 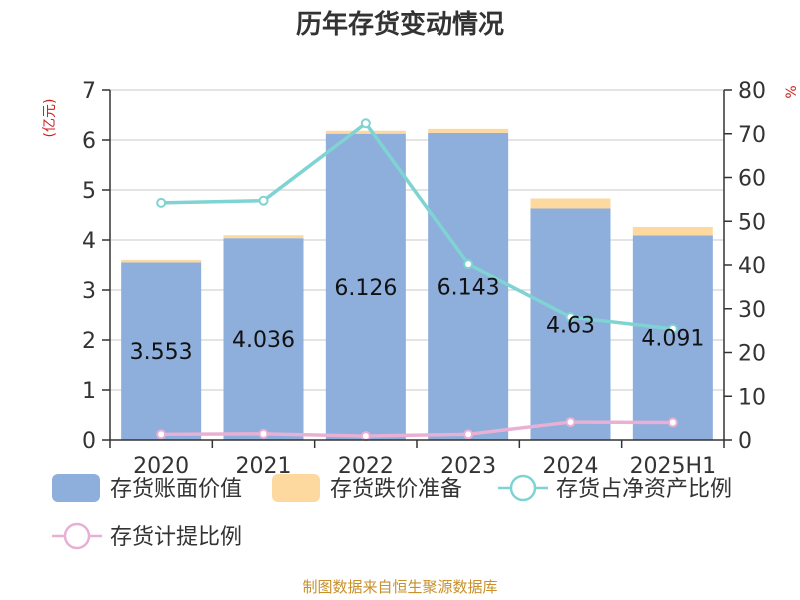 What do you see at coordinates (263, 237) in the screenshot?
I see `bar-impairment-2021` at bounding box center [263, 237].